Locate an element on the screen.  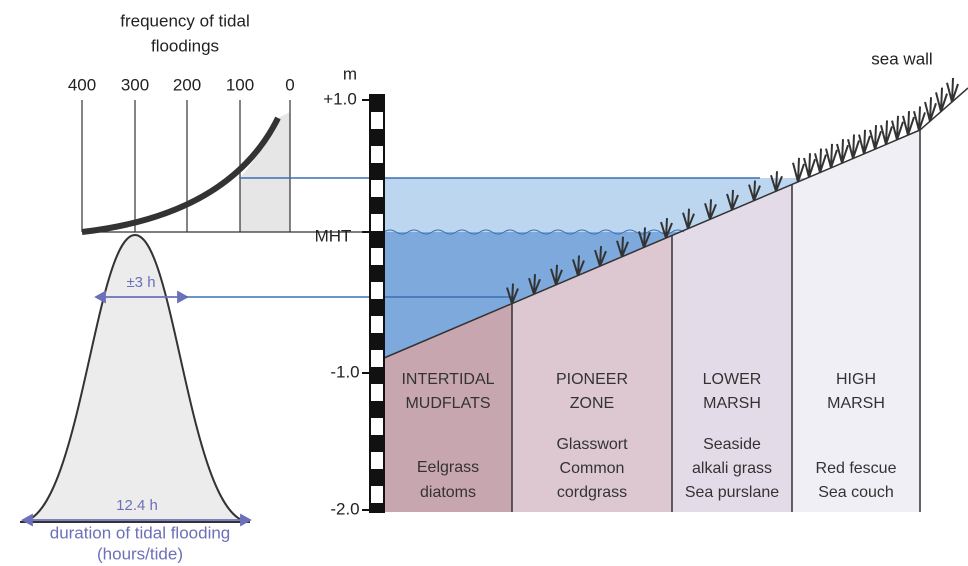
zone-name: HIGH is located at coordinates (856, 379).